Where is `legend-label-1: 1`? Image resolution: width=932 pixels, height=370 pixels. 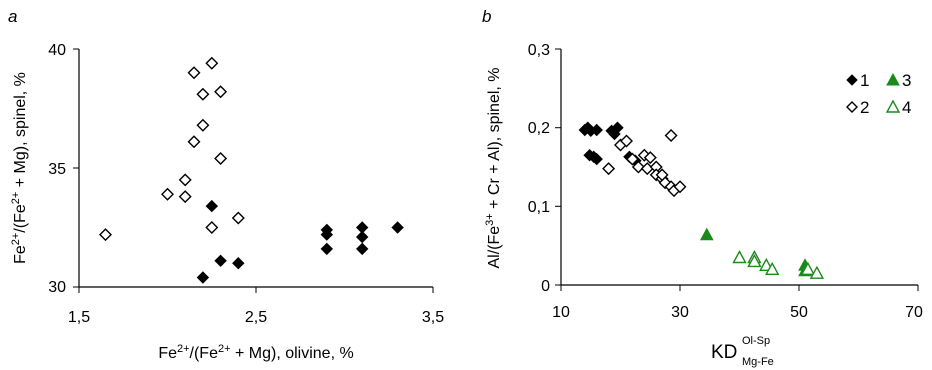 legend-label-1: 1 is located at coordinates (864, 80).